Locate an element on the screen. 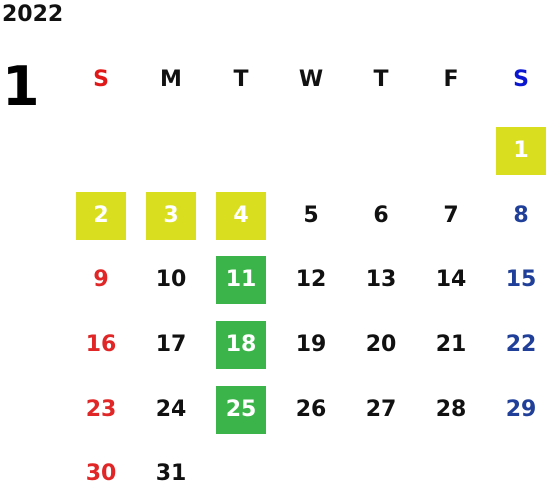  day-cell: 5 is located at coordinates (311, 215).